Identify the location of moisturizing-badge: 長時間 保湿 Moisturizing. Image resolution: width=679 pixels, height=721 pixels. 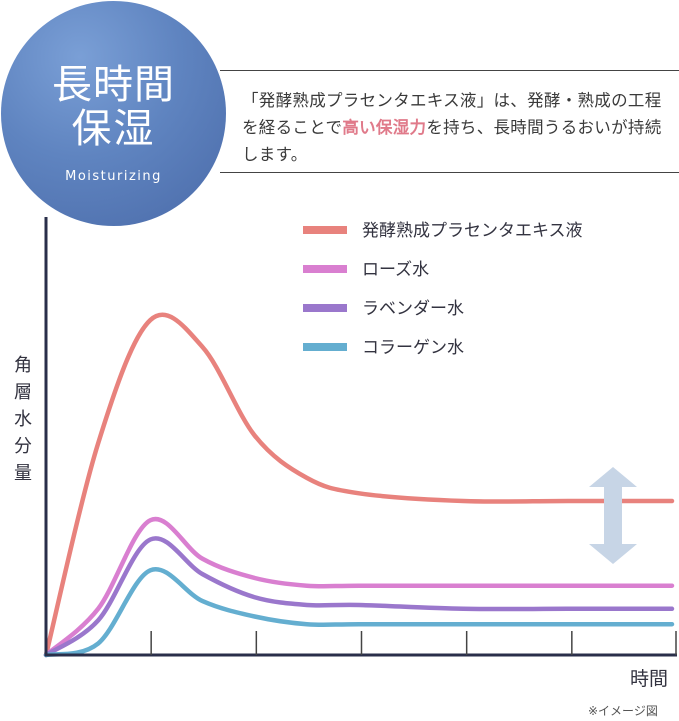
(113, 113).